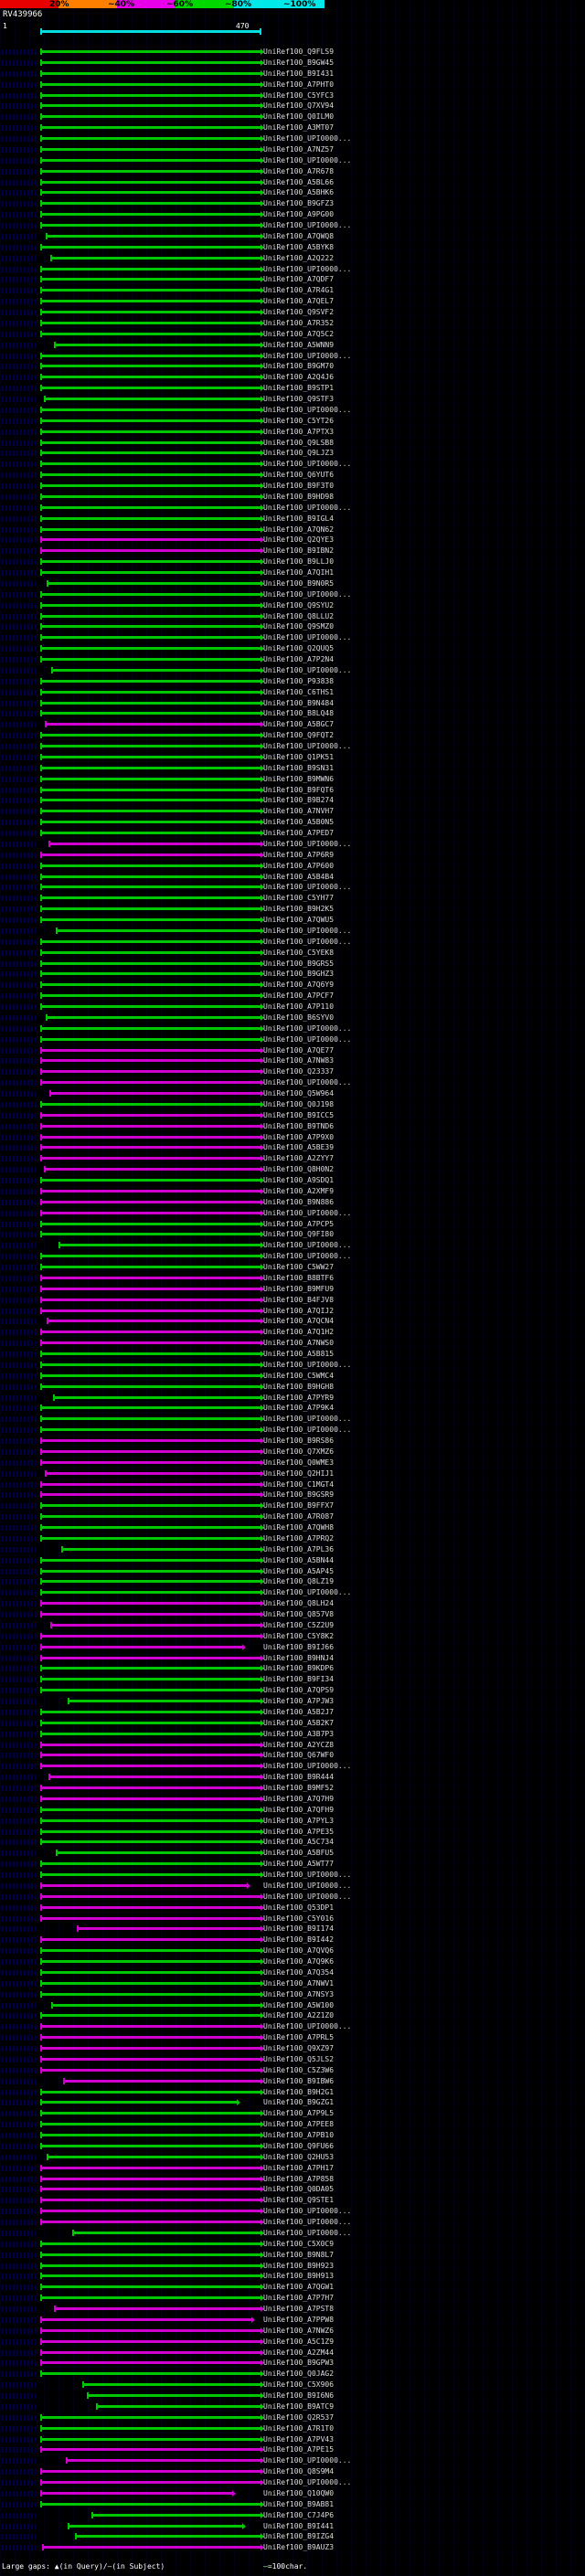 This screenshot has height=2576, width=585. I want to click on hit-label: UniRef100_P93838, so click(299, 680).